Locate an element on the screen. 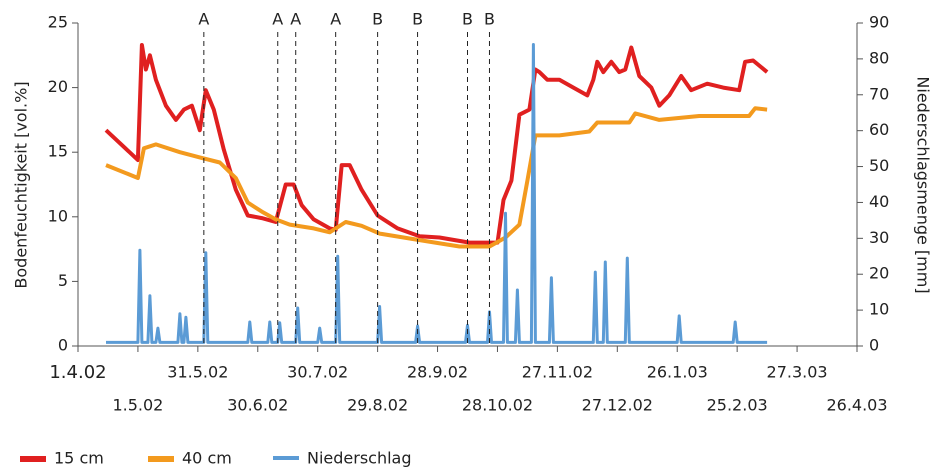  legend-label: 40 cm is located at coordinates (207, 458).